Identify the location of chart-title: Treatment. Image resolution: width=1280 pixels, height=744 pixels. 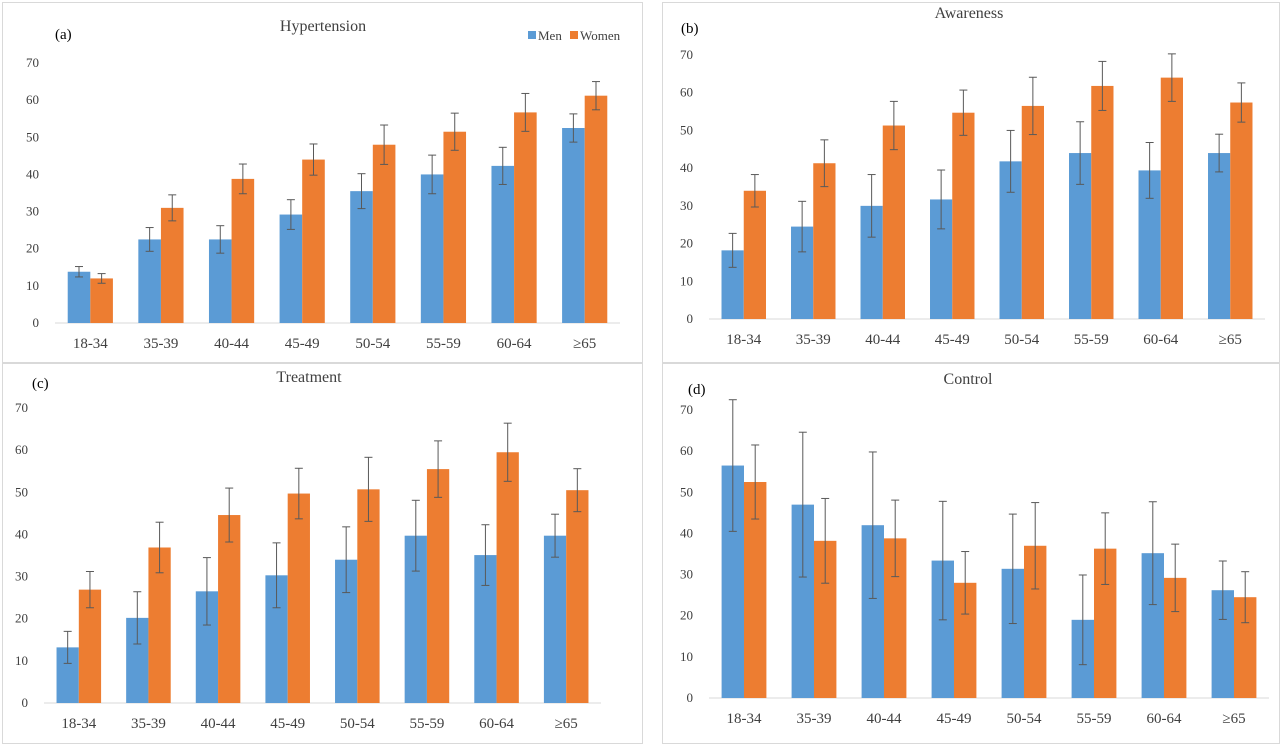
(309, 377).